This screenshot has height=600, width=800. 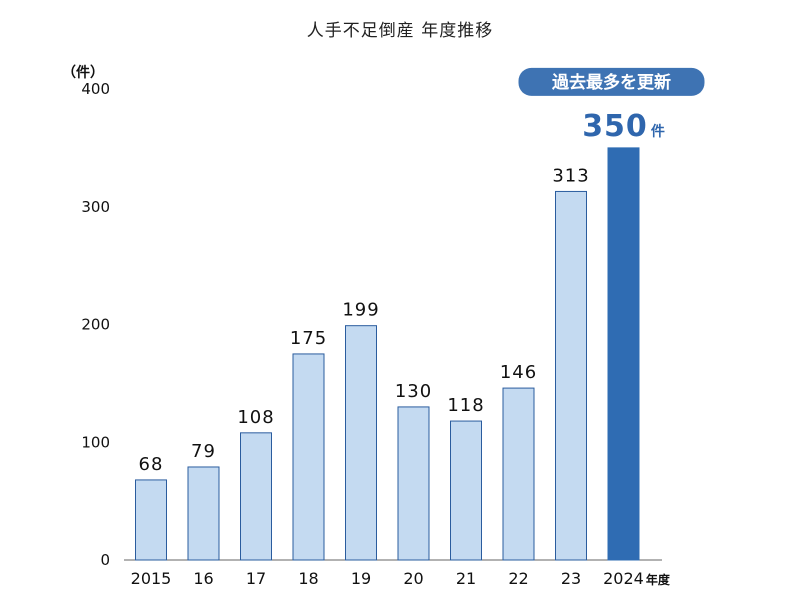 What do you see at coordinates (658, 131) in the screenshot?
I see `highlight-unit: 件` at bounding box center [658, 131].